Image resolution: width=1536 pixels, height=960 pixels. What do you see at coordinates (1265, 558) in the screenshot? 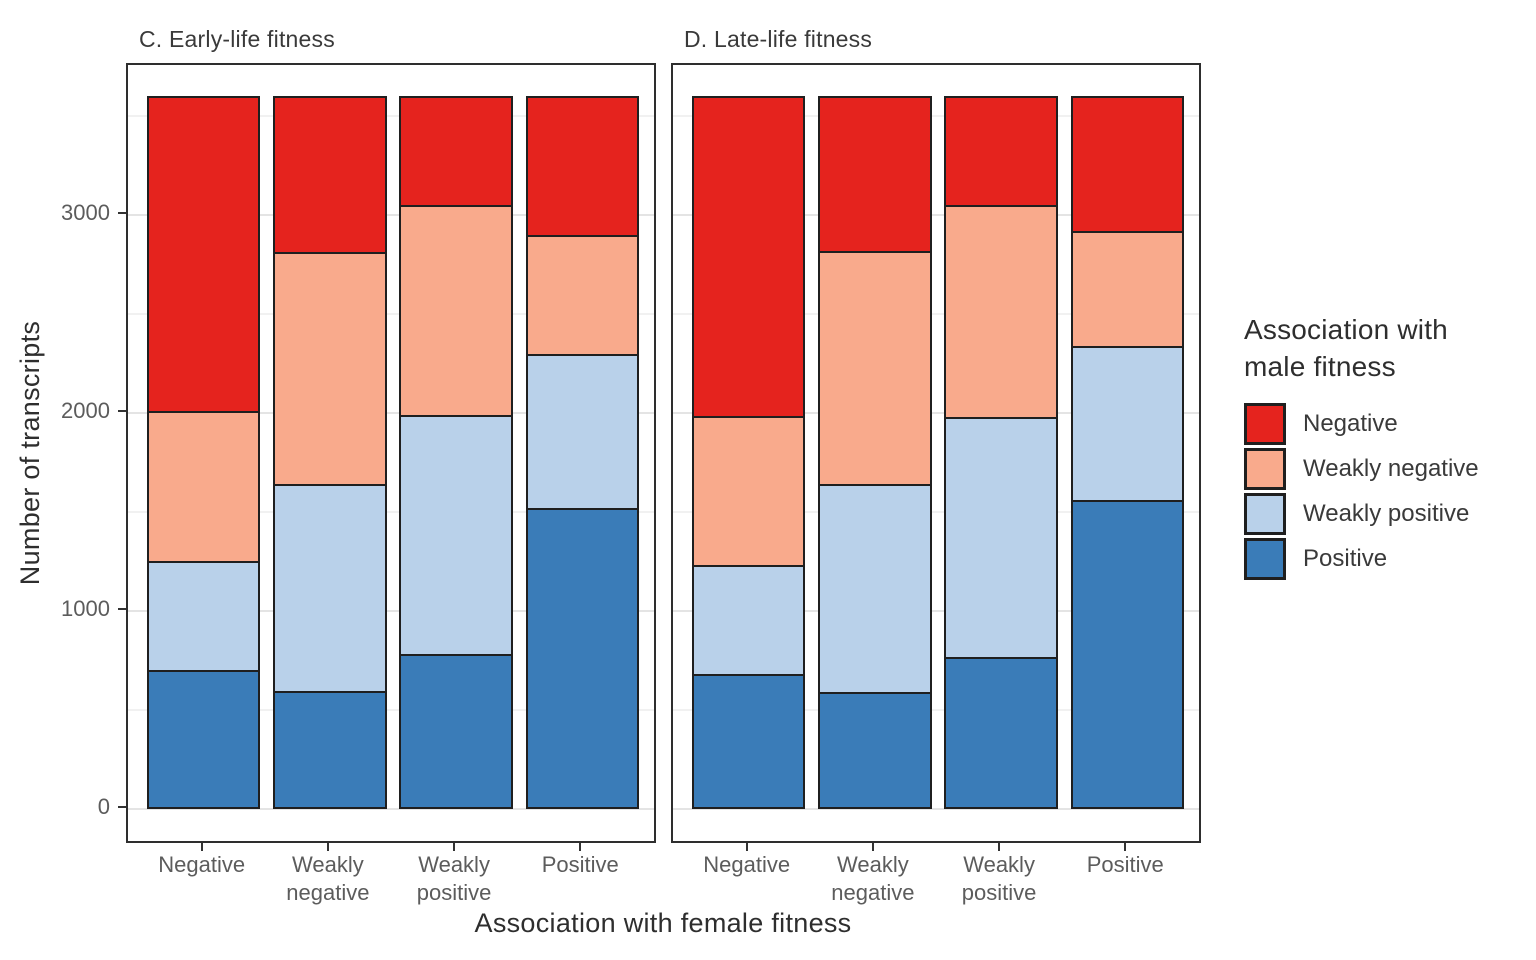
I see `legend-swatch-positive` at bounding box center [1265, 558].